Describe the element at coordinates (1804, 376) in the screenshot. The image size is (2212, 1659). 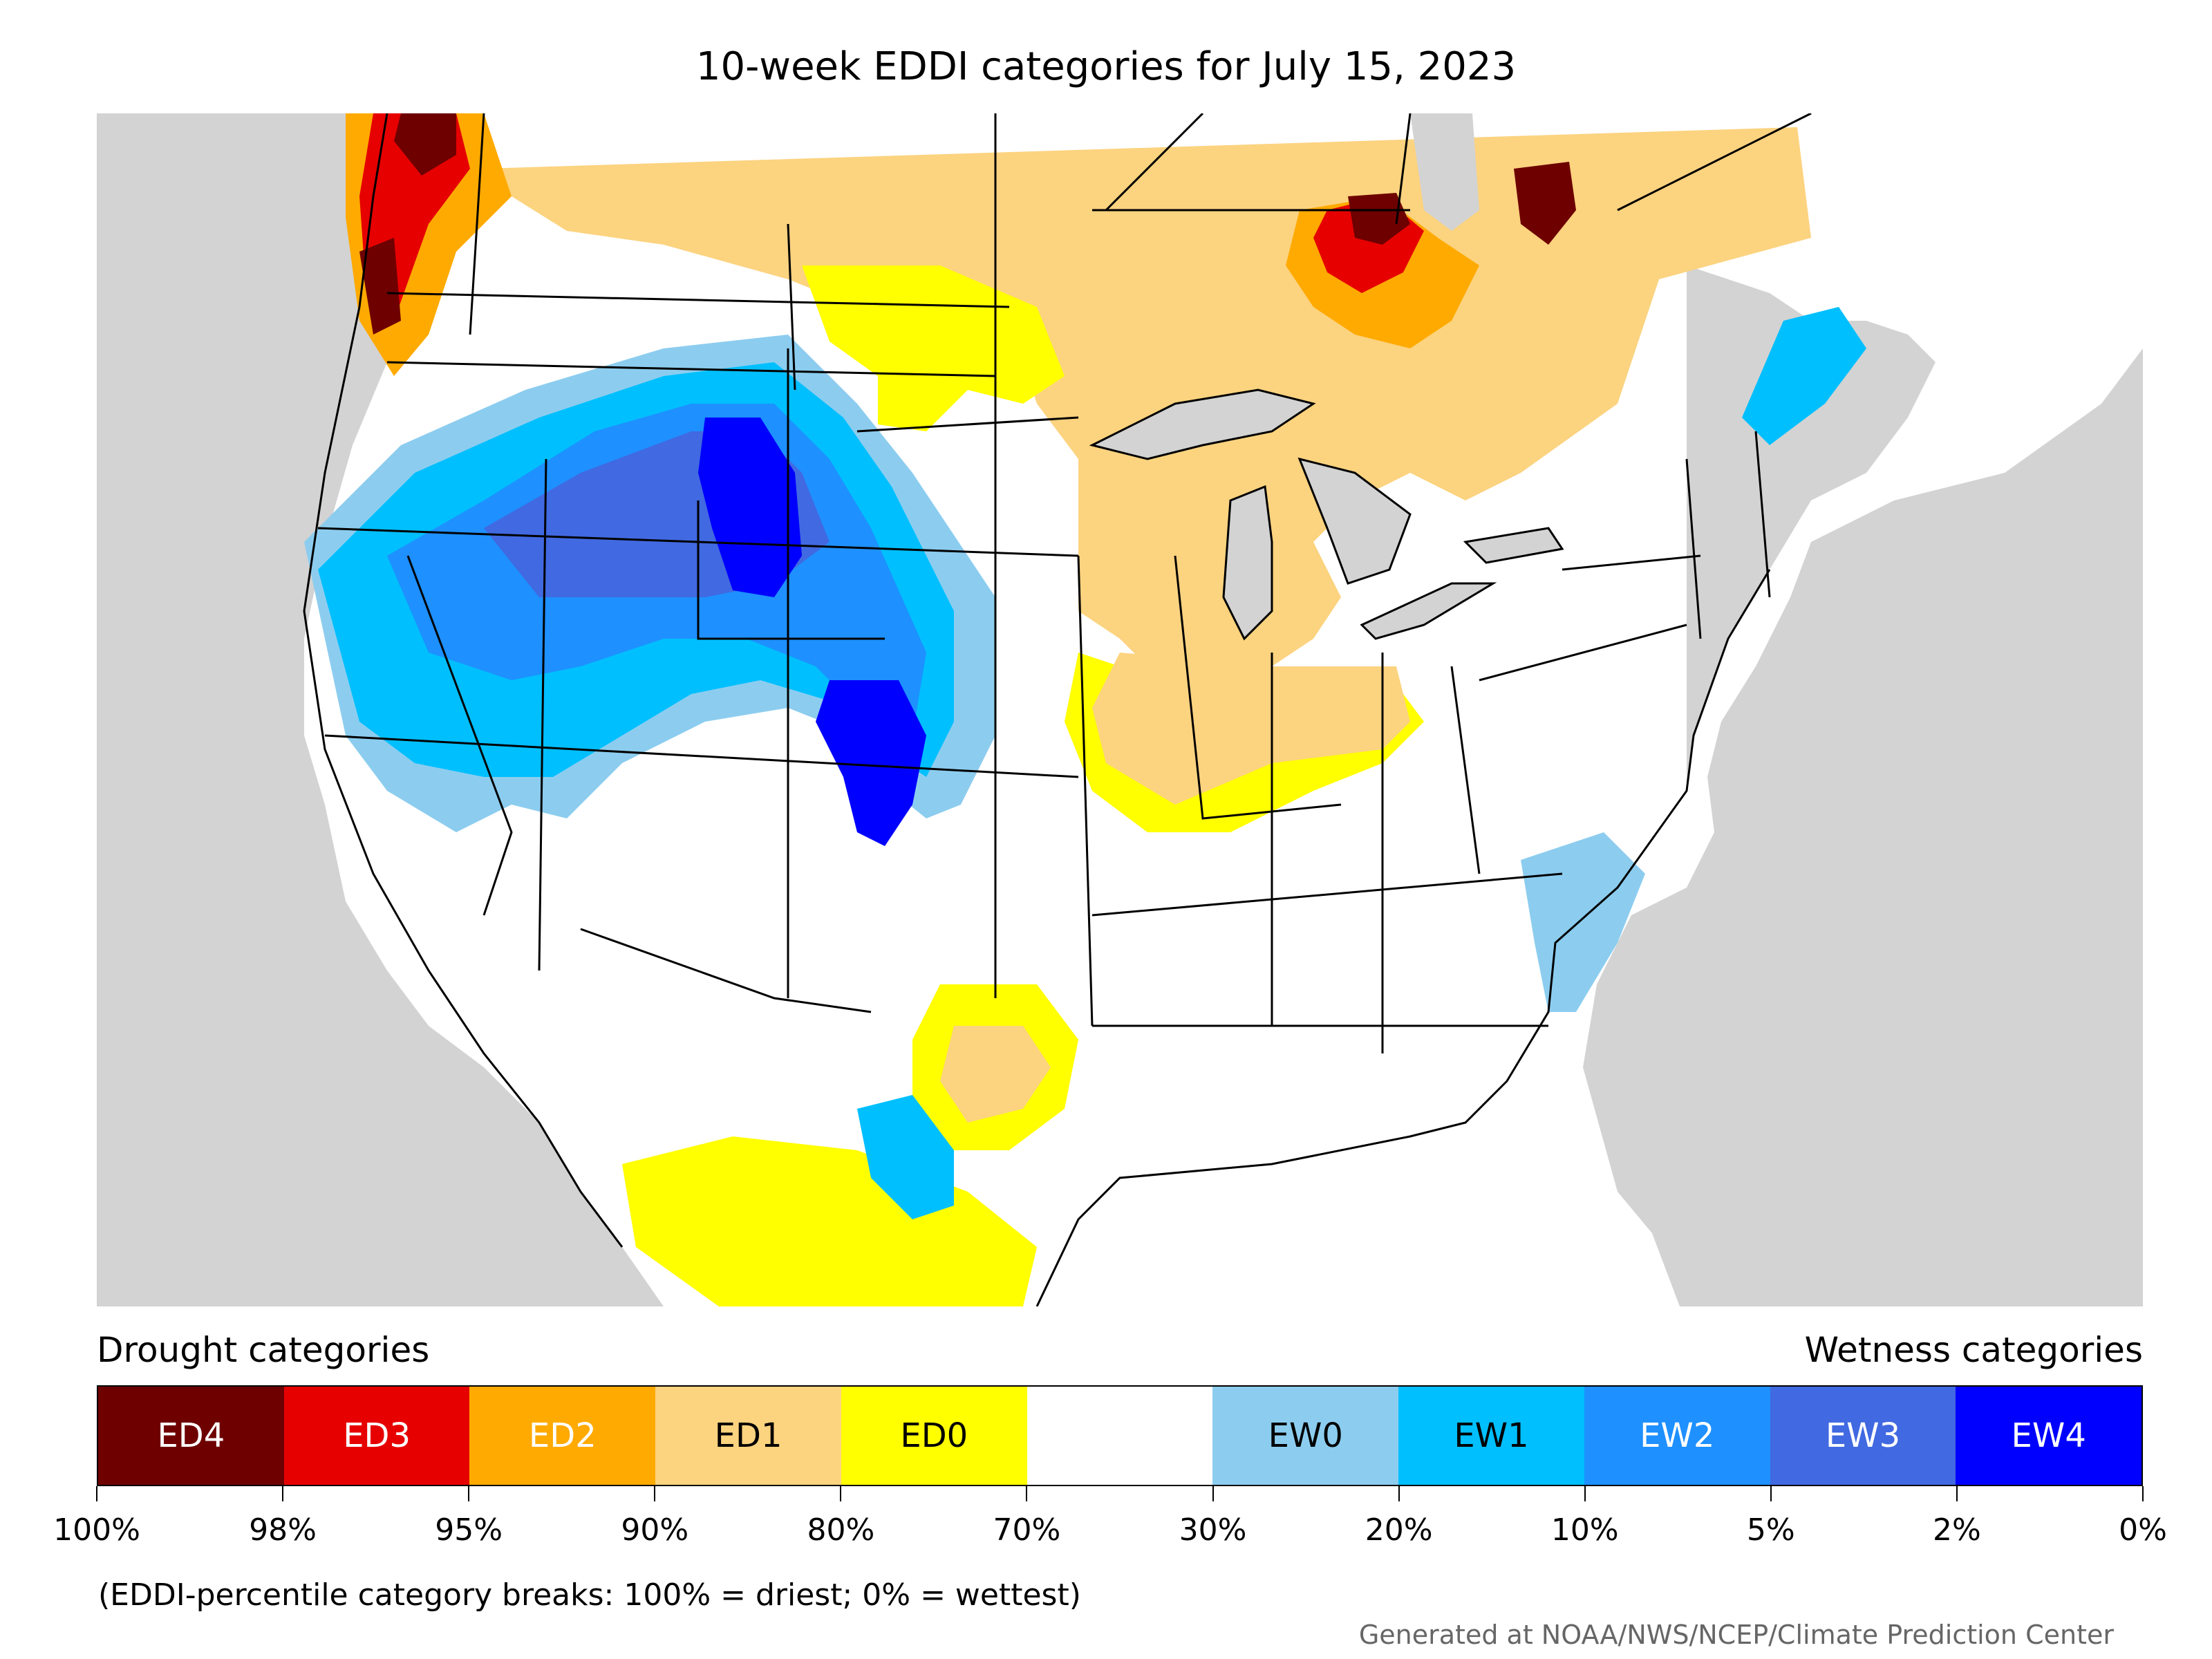
I see `ew1-northeast` at that location.